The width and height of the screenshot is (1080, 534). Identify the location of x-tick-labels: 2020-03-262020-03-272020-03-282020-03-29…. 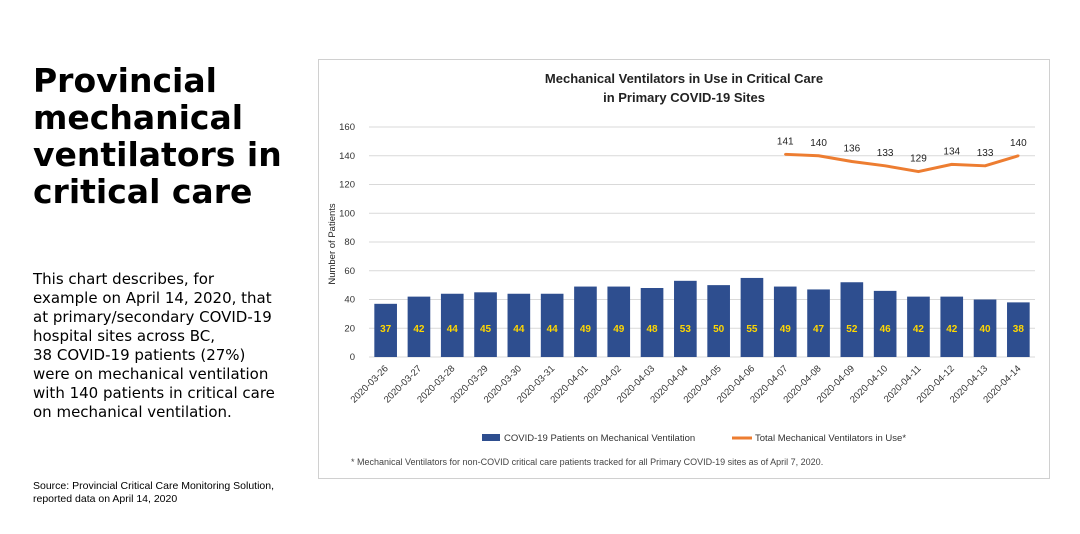
(686, 384).